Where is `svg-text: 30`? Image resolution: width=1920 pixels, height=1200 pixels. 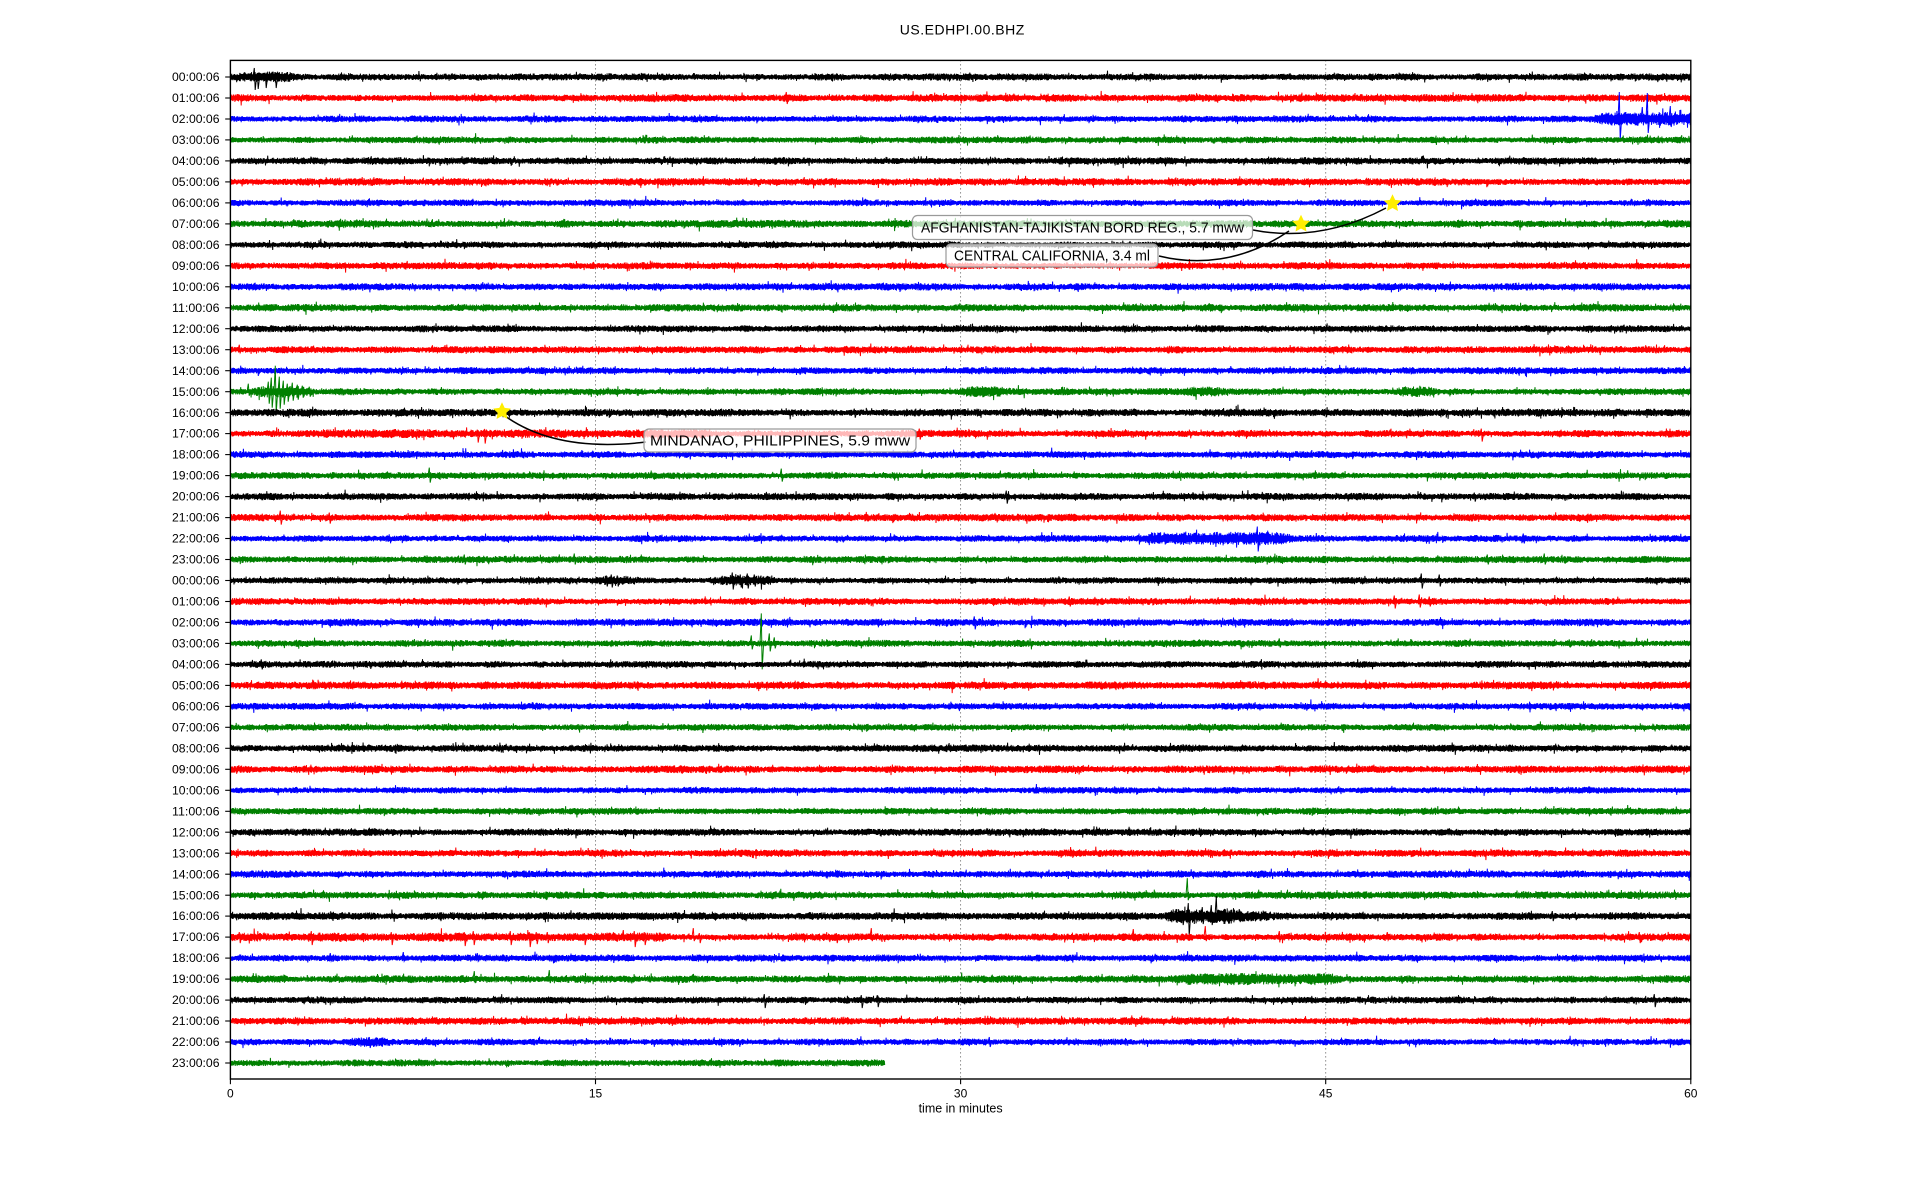
svg-text: 30 is located at coordinates (961, 1094).